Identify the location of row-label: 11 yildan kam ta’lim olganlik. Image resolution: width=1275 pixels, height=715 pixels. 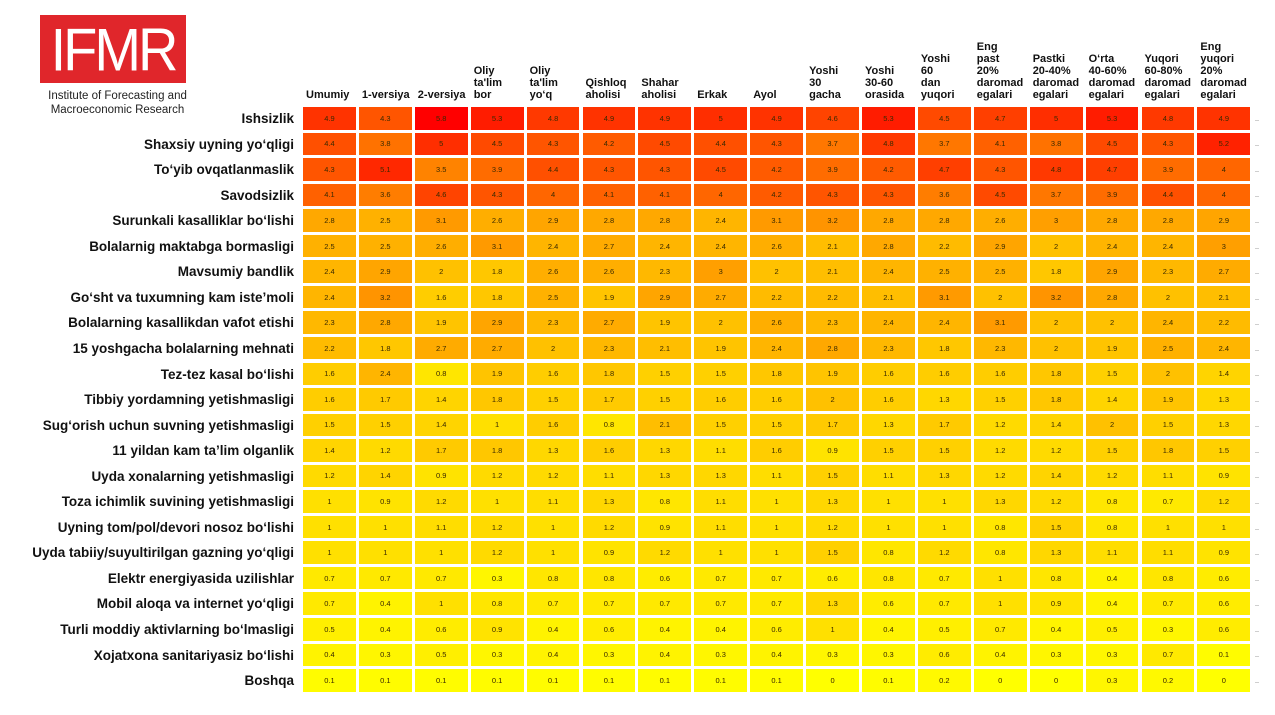
(203, 451).